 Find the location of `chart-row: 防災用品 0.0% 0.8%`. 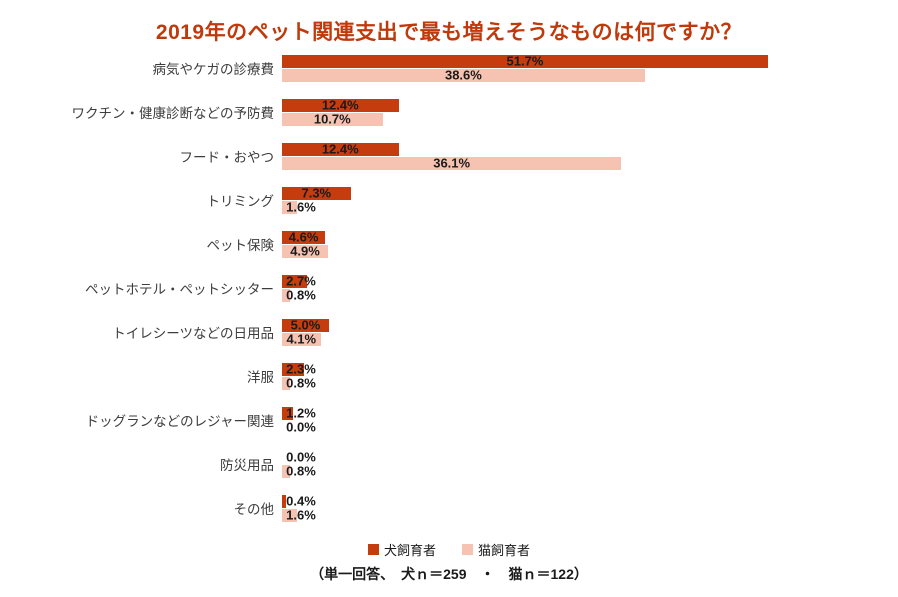

chart-row: 防災用品 0.0% 0.8% is located at coordinates (444, 464).